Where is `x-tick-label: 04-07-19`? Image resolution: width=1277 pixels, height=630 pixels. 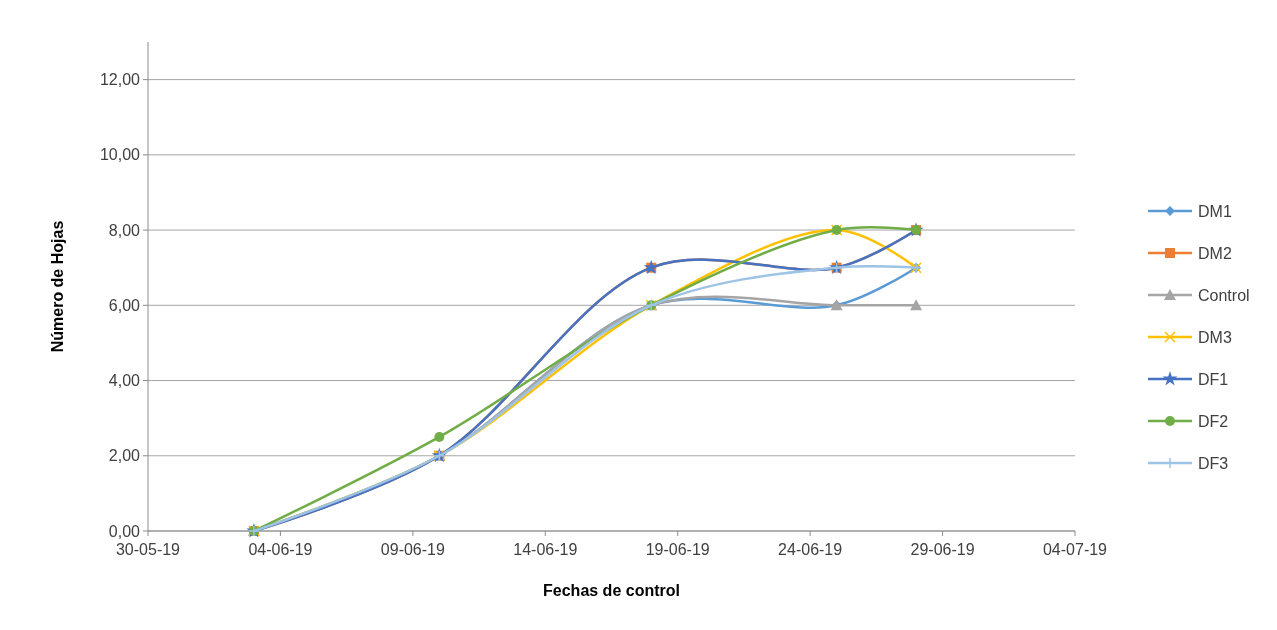
x-tick-label: 04-07-19 is located at coordinates (1075, 549).